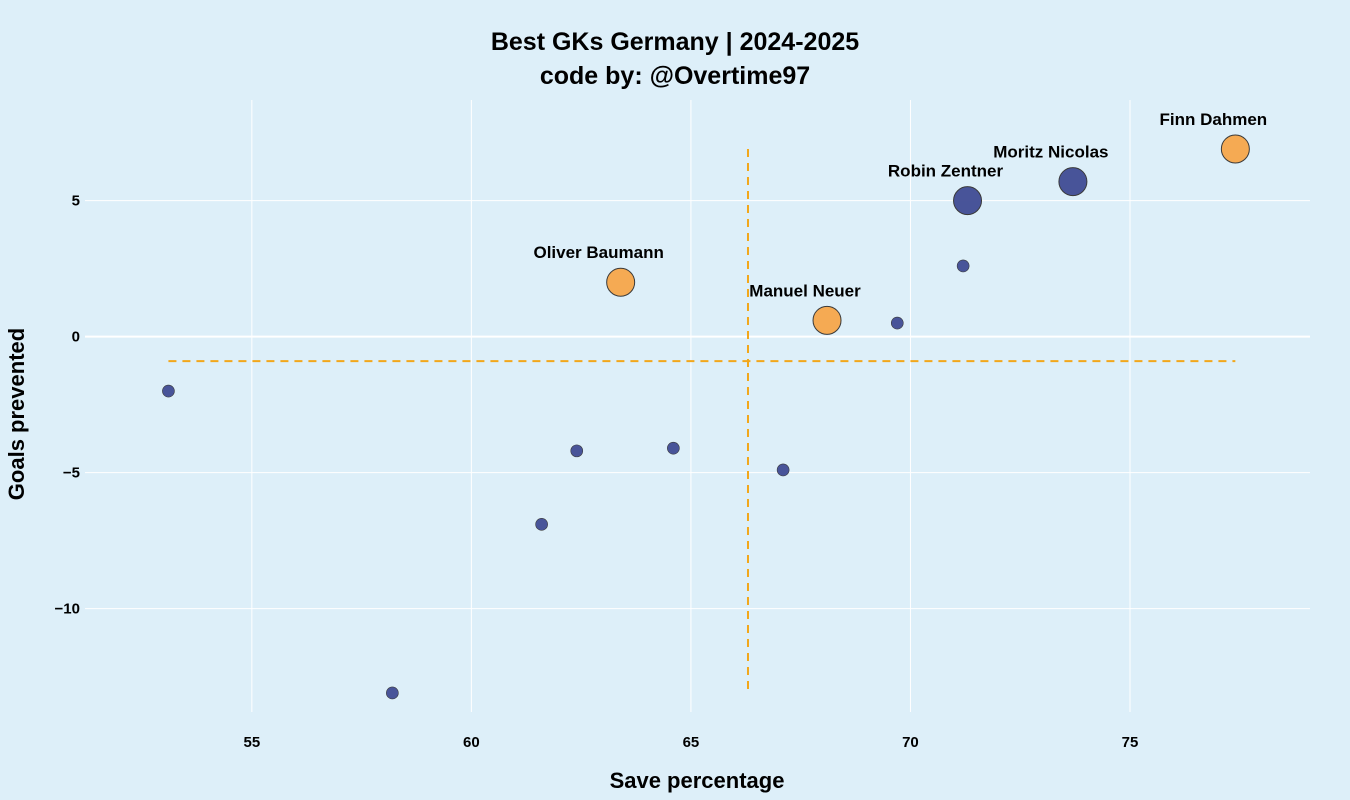 This screenshot has width=1350, height=800. Describe the element at coordinates (67, 609) in the screenshot. I see `y-tick-label: −10` at that location.